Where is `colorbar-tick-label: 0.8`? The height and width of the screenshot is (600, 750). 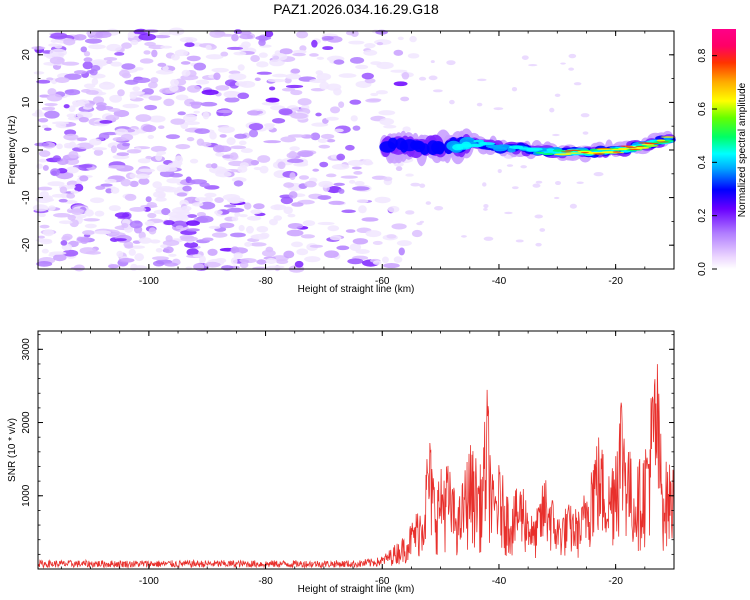 colorbar-tick-label: 0.8 is located at coordinates (702, 55).